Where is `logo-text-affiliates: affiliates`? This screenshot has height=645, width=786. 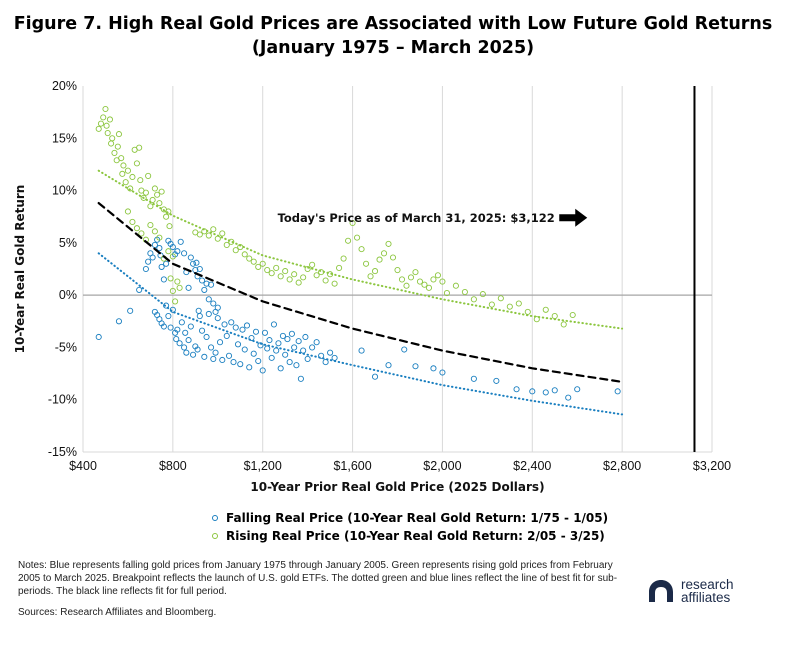 logo-text-affiliates: affiliates is located at coordinates (706, 597).